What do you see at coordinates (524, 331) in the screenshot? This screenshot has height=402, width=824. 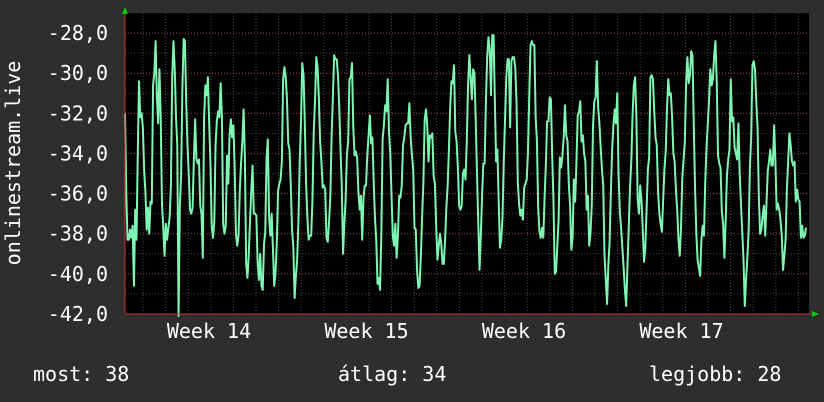 I see `x-tick-label: Week 16` at bounding box center [524, 331].